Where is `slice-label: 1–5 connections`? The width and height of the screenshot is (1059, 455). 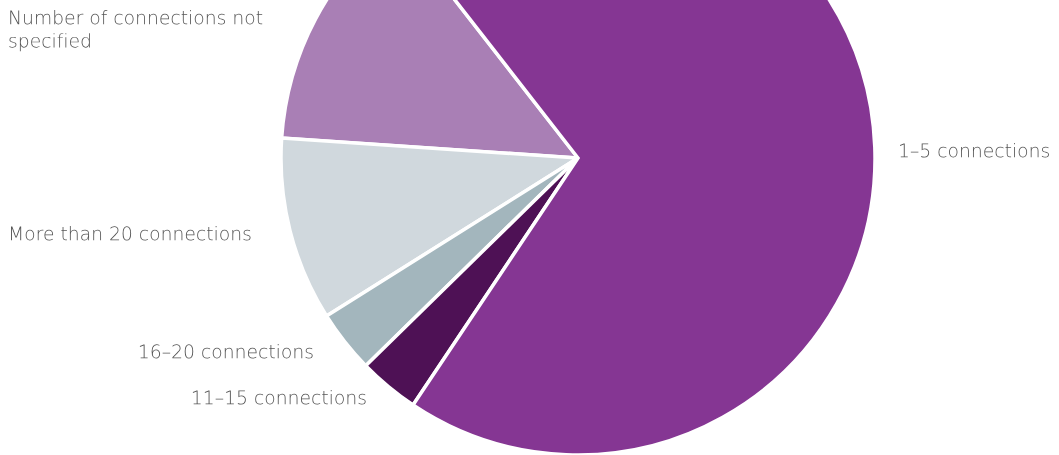 slice-label: 1–5 connections is located at coordinates (974, 150).